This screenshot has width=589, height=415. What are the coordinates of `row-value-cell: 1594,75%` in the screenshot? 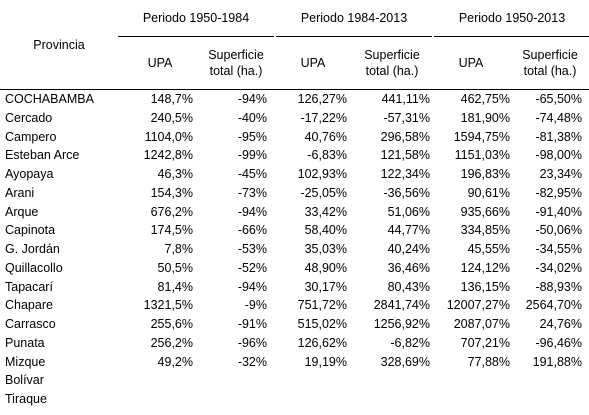 It's located at (481, 136).